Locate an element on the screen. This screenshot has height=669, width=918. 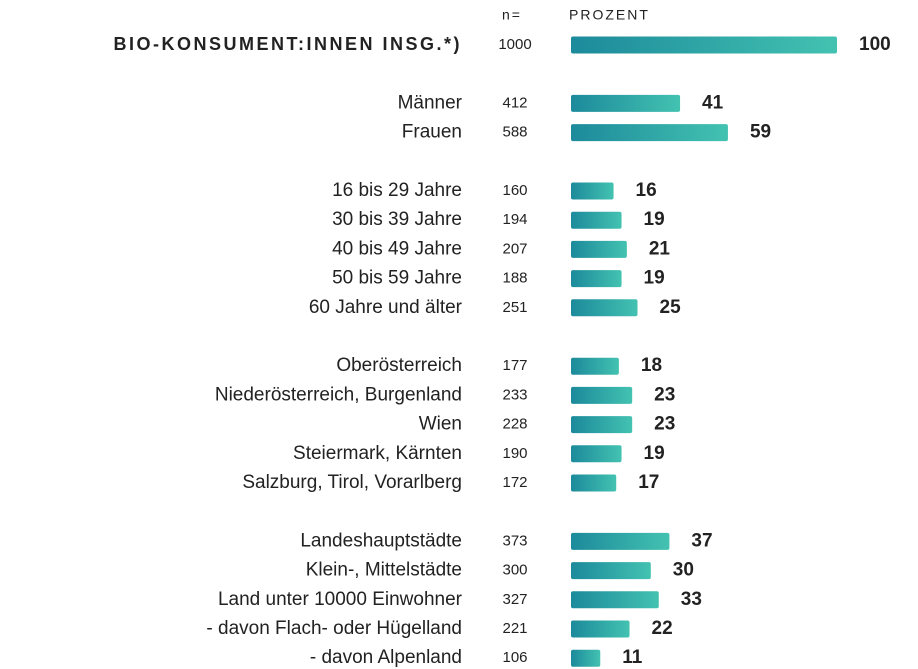
category-label: 50 bis 59 Jahre is located at coordinates (397, 278).